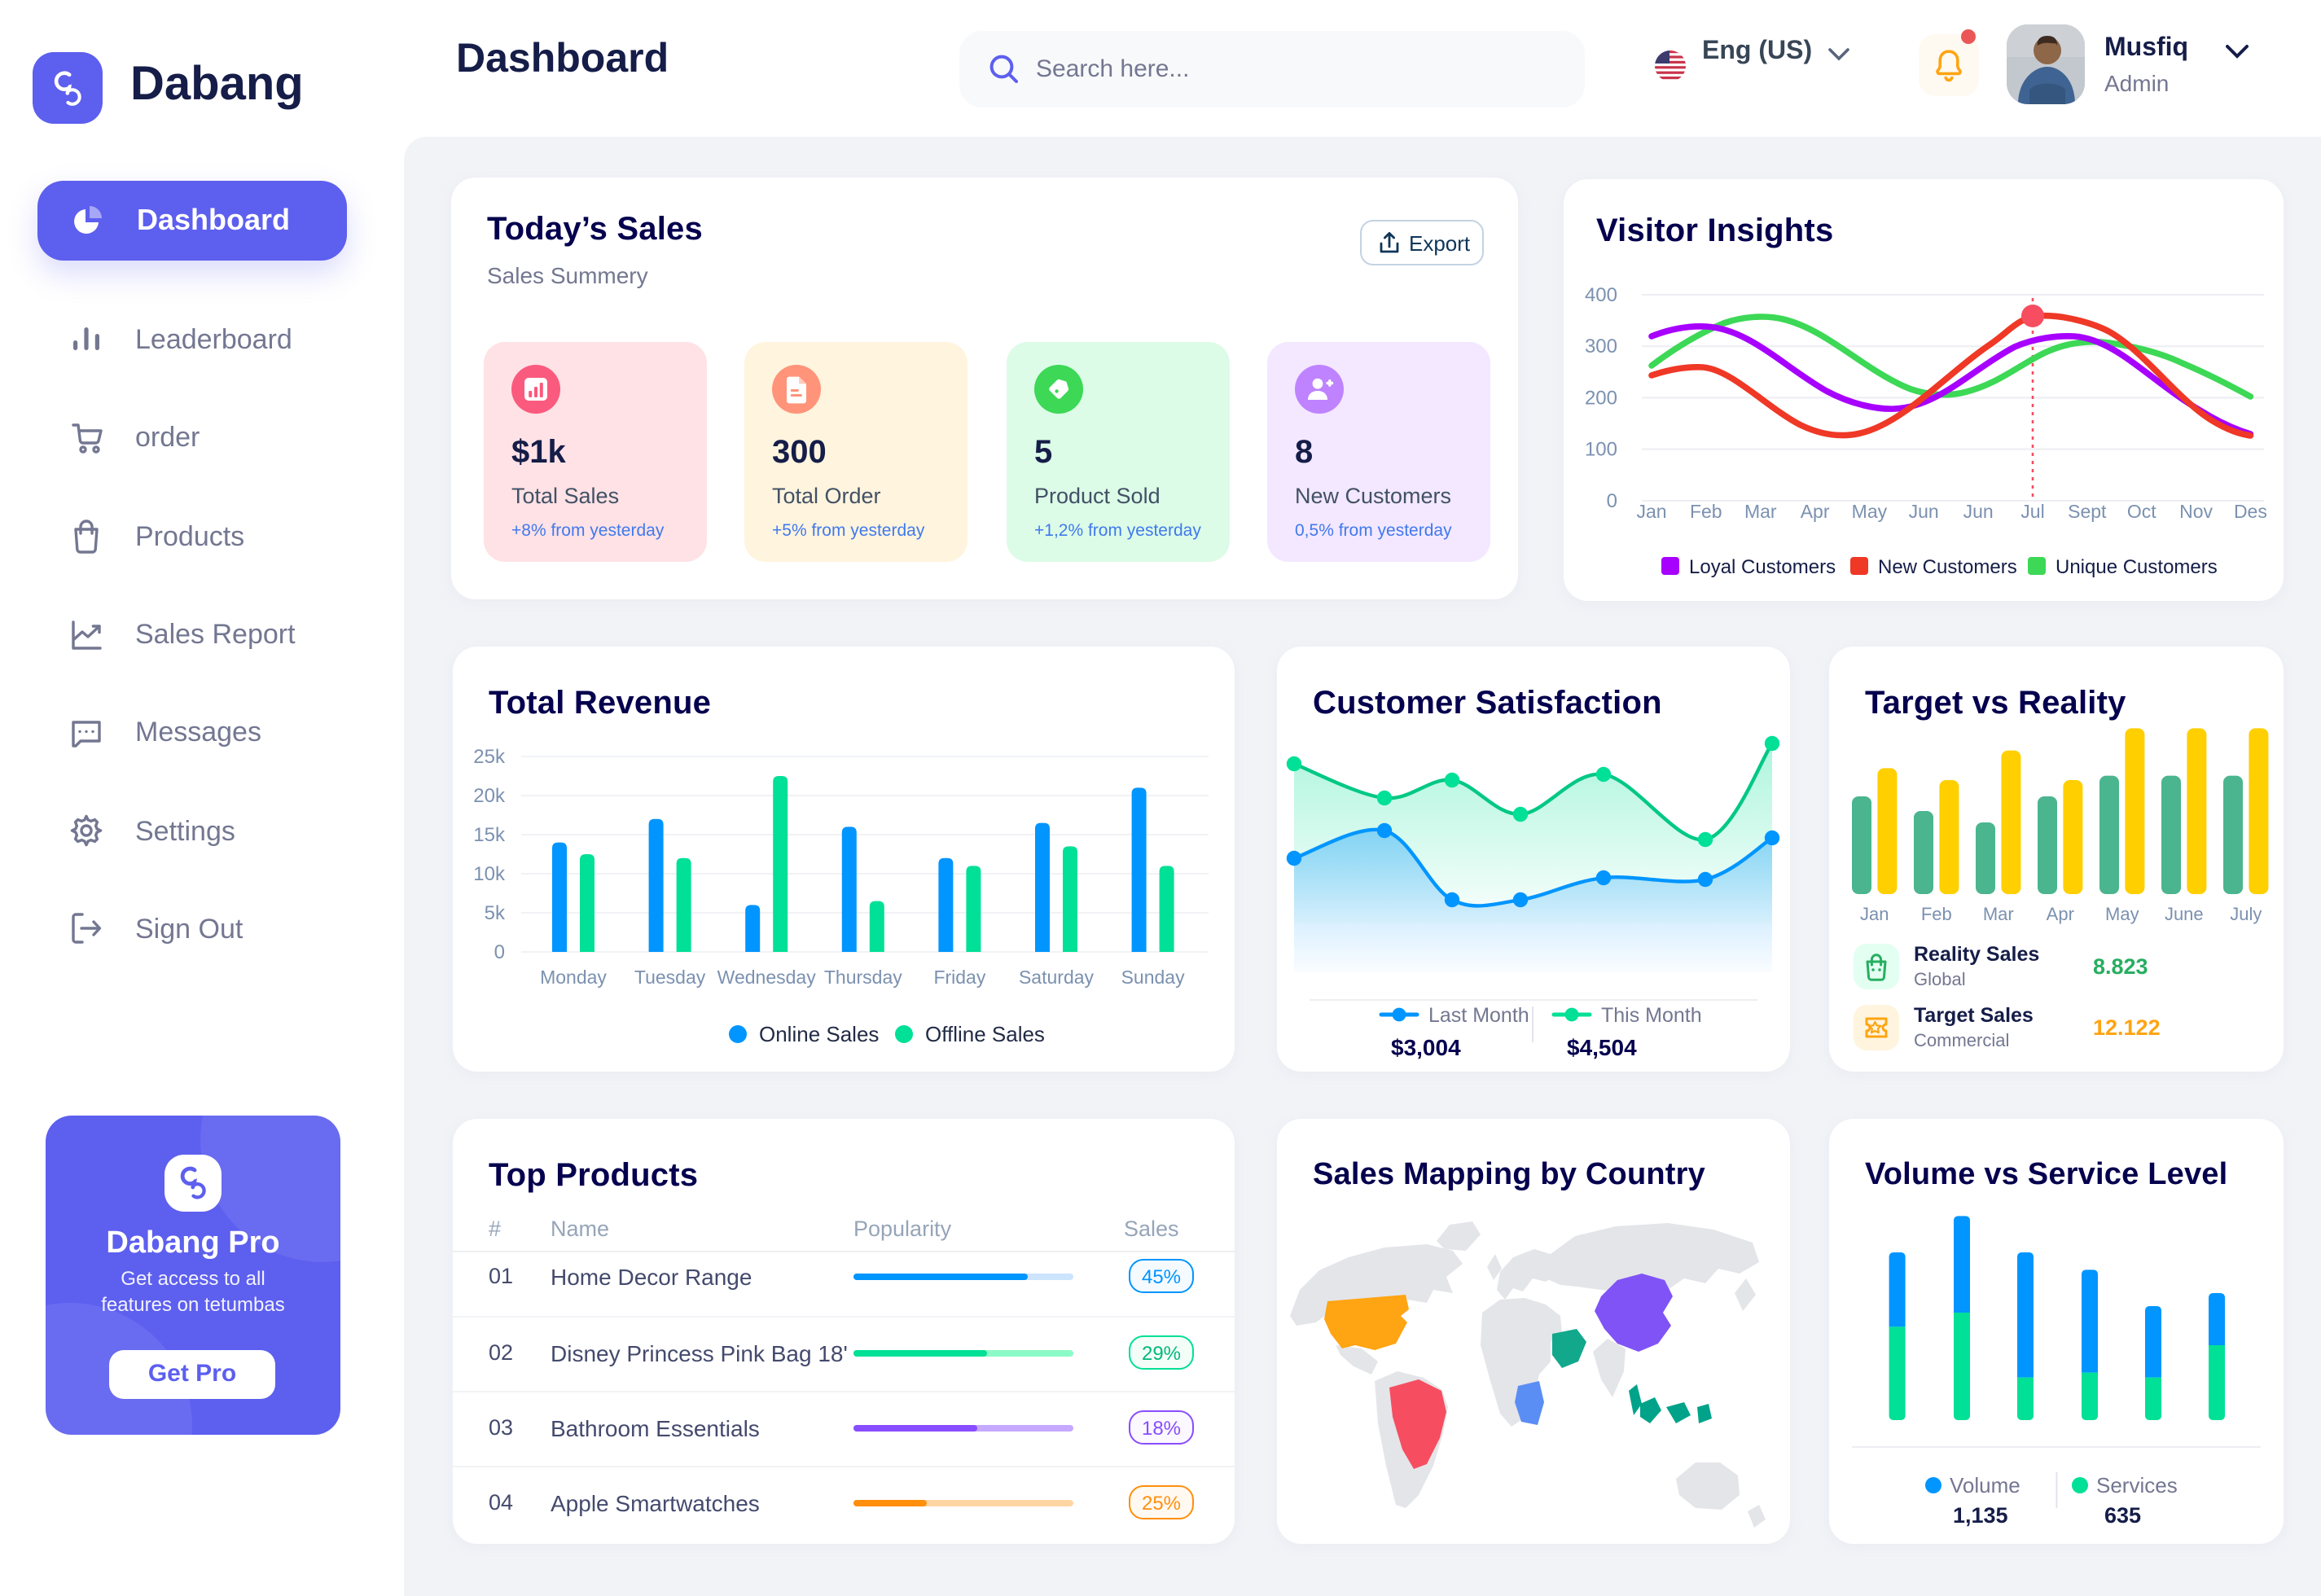 The height and width of the screenshot is (1596, 2321). I want to click on svg-text: Jul, so click(2032, 511).